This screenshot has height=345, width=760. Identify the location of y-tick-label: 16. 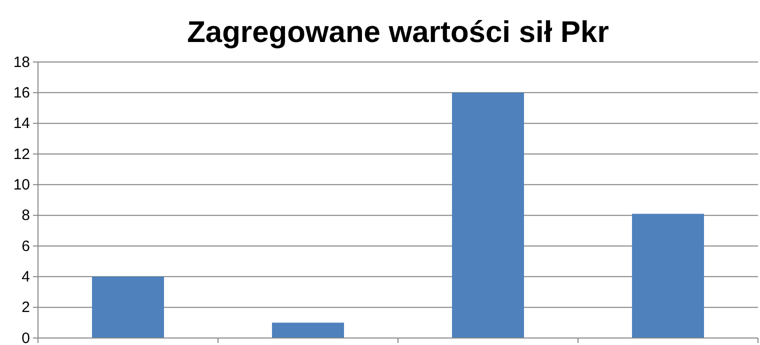
(21, 93).